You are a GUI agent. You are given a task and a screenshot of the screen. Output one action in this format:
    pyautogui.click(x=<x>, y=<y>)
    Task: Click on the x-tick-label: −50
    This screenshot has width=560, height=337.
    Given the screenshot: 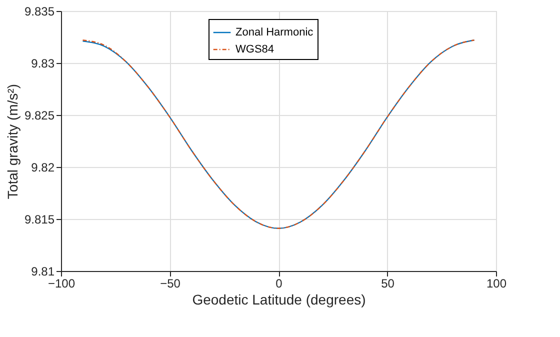 What is the action you would take?
    pyautogui.click(x=170, y=283)
    